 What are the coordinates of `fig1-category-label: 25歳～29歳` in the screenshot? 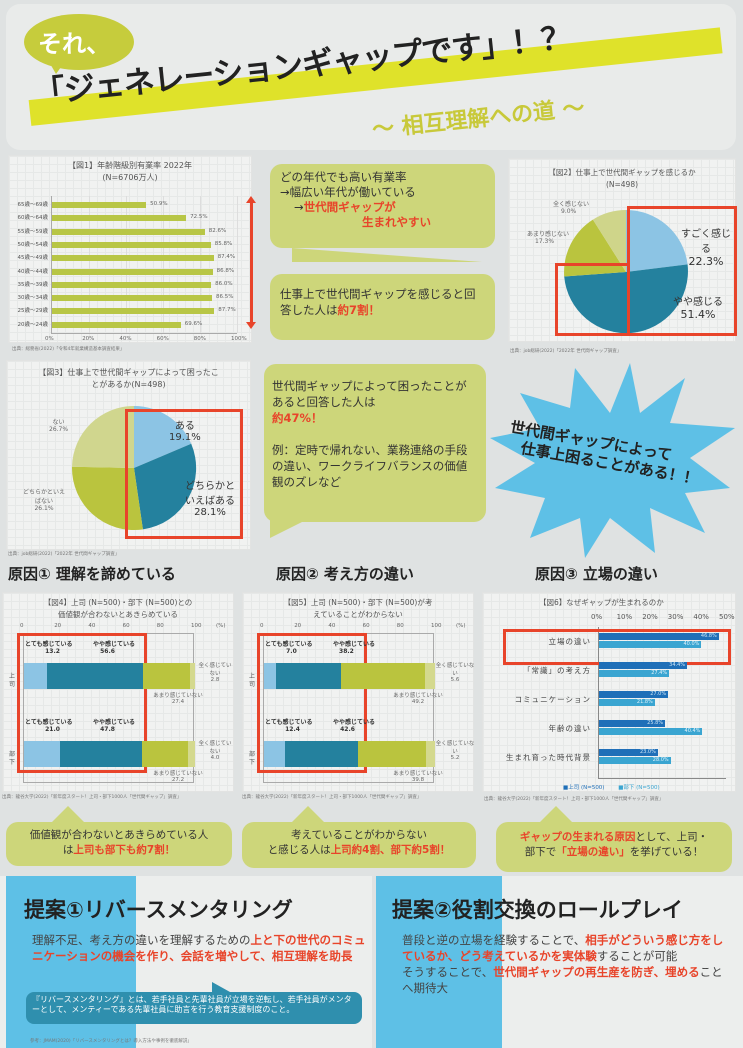 It's located at (33, 311).